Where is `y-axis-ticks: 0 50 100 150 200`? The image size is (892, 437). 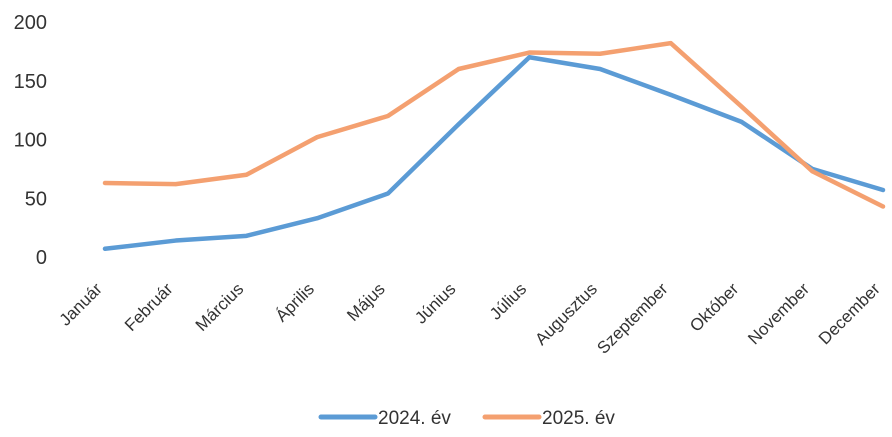 y-axis-ticks: 0 50 100 150 200 is located at coordinates (30, 140).